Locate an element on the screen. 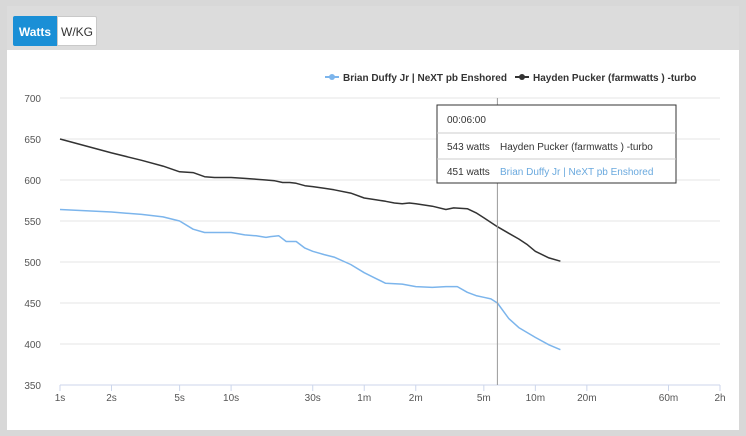 The width and height of the screenshot is (746, 436). x-tick-label: 10s is located at coordinates (231, 398).